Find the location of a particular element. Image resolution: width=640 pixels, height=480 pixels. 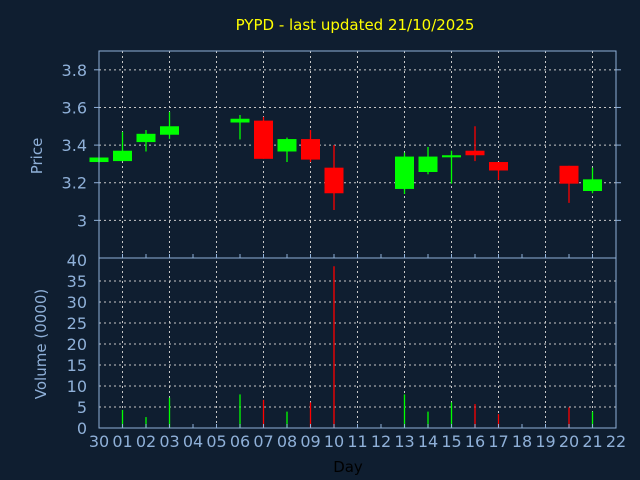

volume-axis-label: Volume (0000) is located at coordinates (41, 344).